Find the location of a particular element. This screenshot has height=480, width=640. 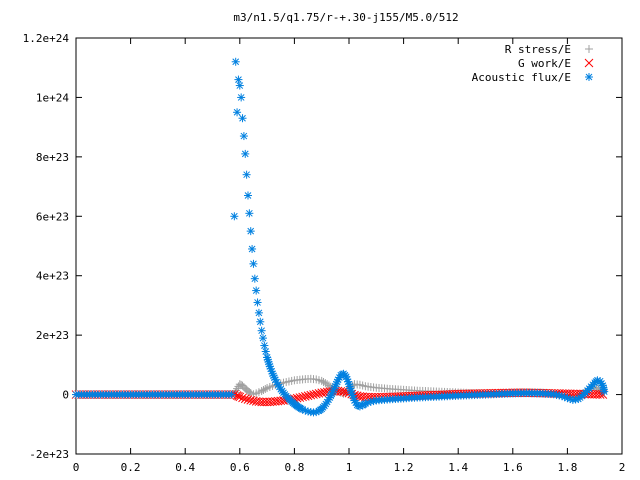

x-tick-label: 1 is located at coordinates (349, 467).